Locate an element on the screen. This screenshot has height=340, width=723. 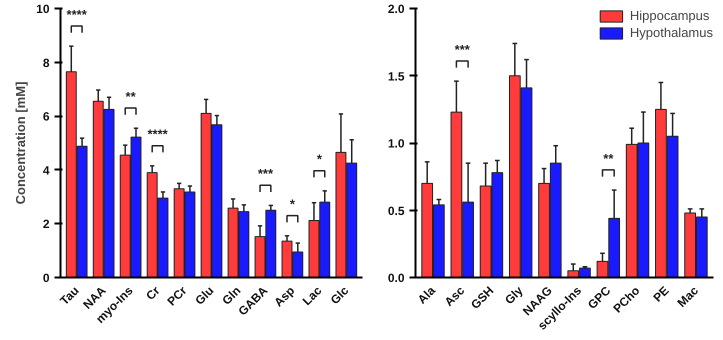
x-tick-label: Asp is located at coordinates (284, 297).